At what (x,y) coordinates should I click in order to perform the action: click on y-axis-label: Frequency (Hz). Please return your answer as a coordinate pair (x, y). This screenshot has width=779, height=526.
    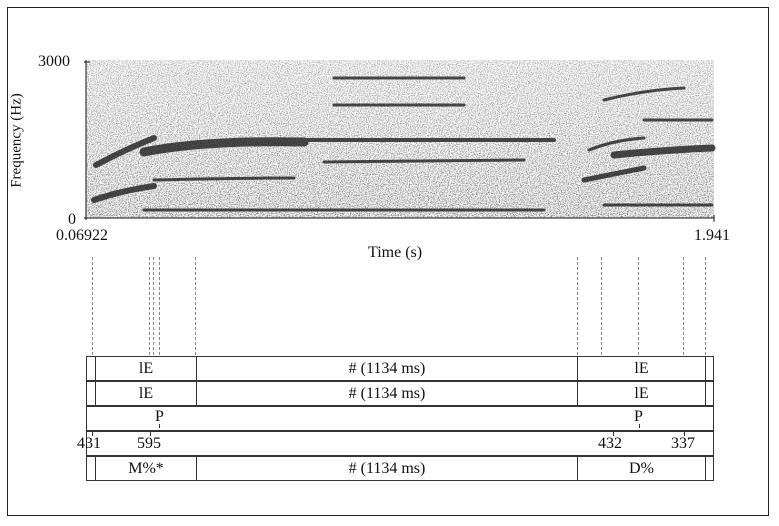
    Looking at the image, I should click on (16, 140).